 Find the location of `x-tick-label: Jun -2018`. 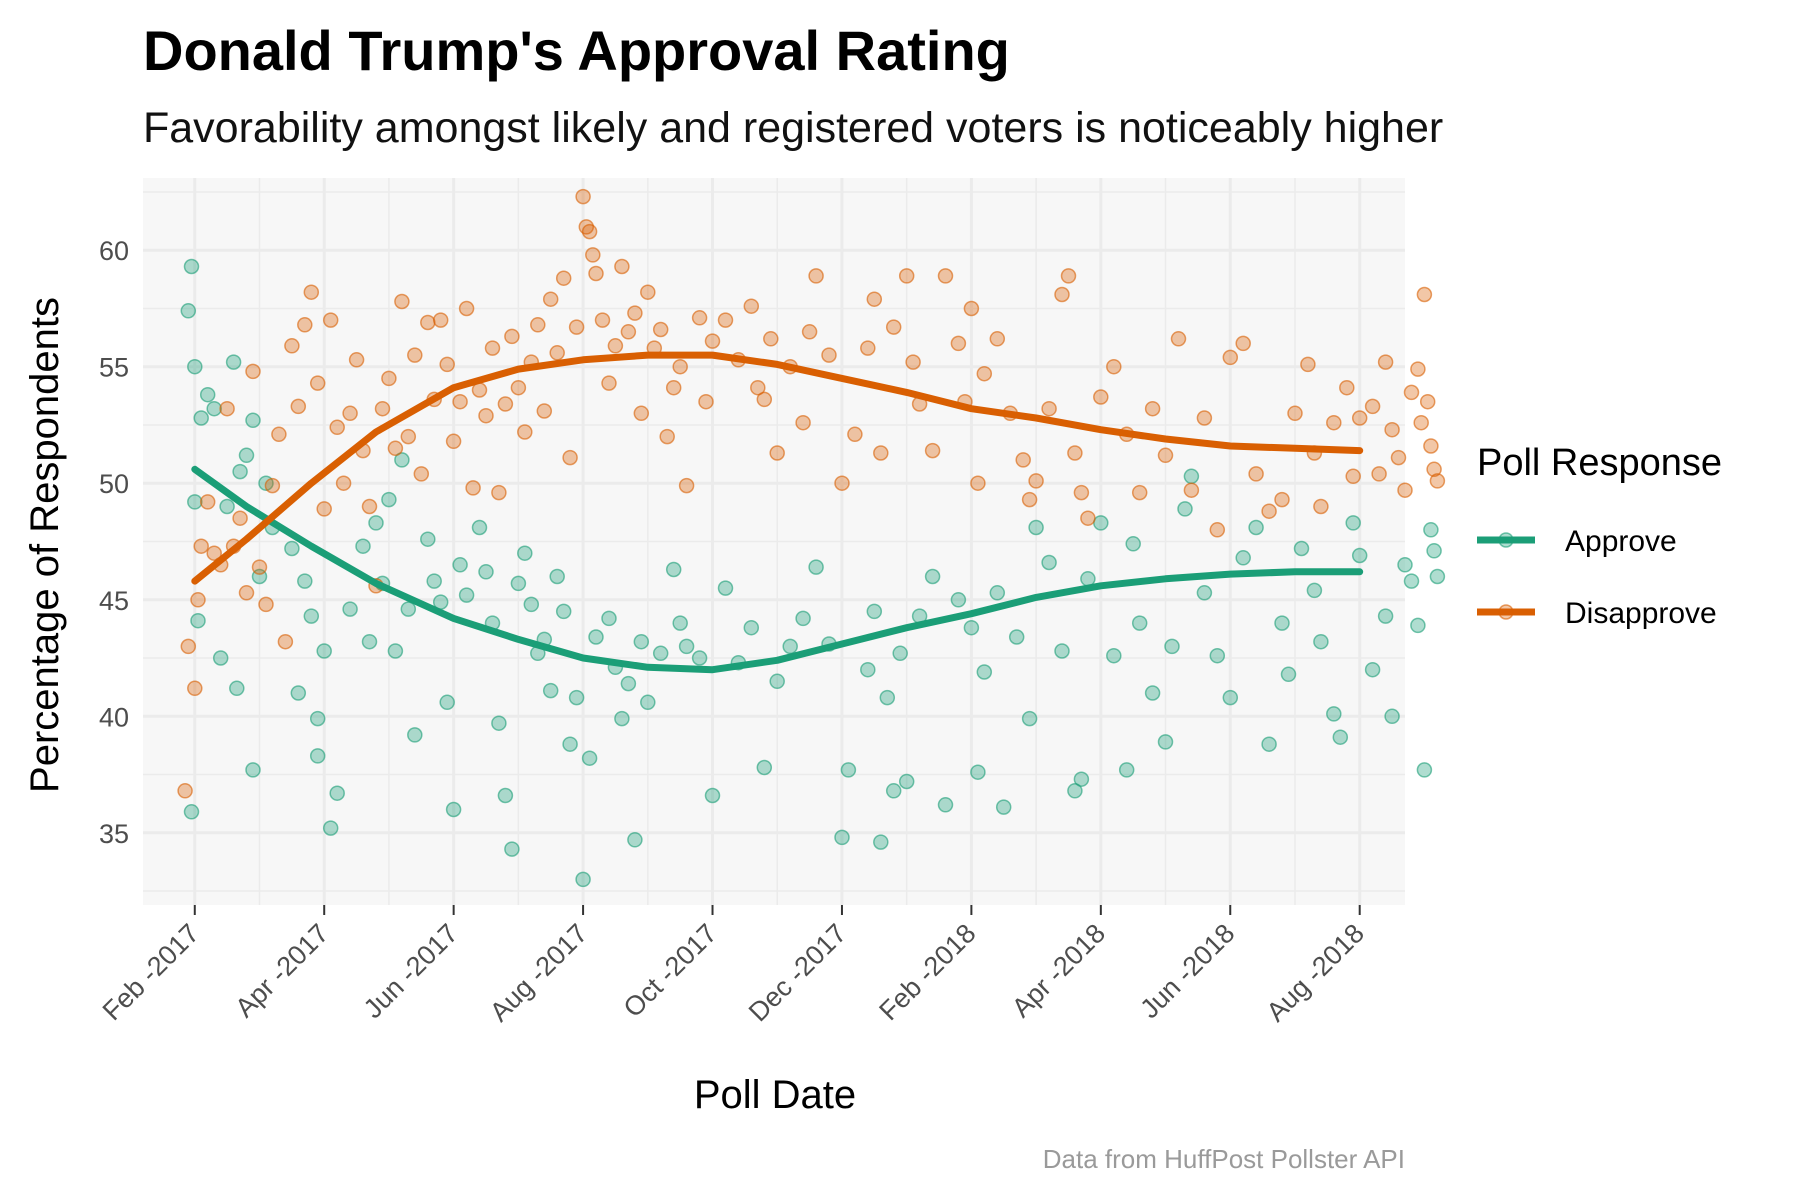

x-tick-label: Jun -2018 is located at coordinates (1187, 971).